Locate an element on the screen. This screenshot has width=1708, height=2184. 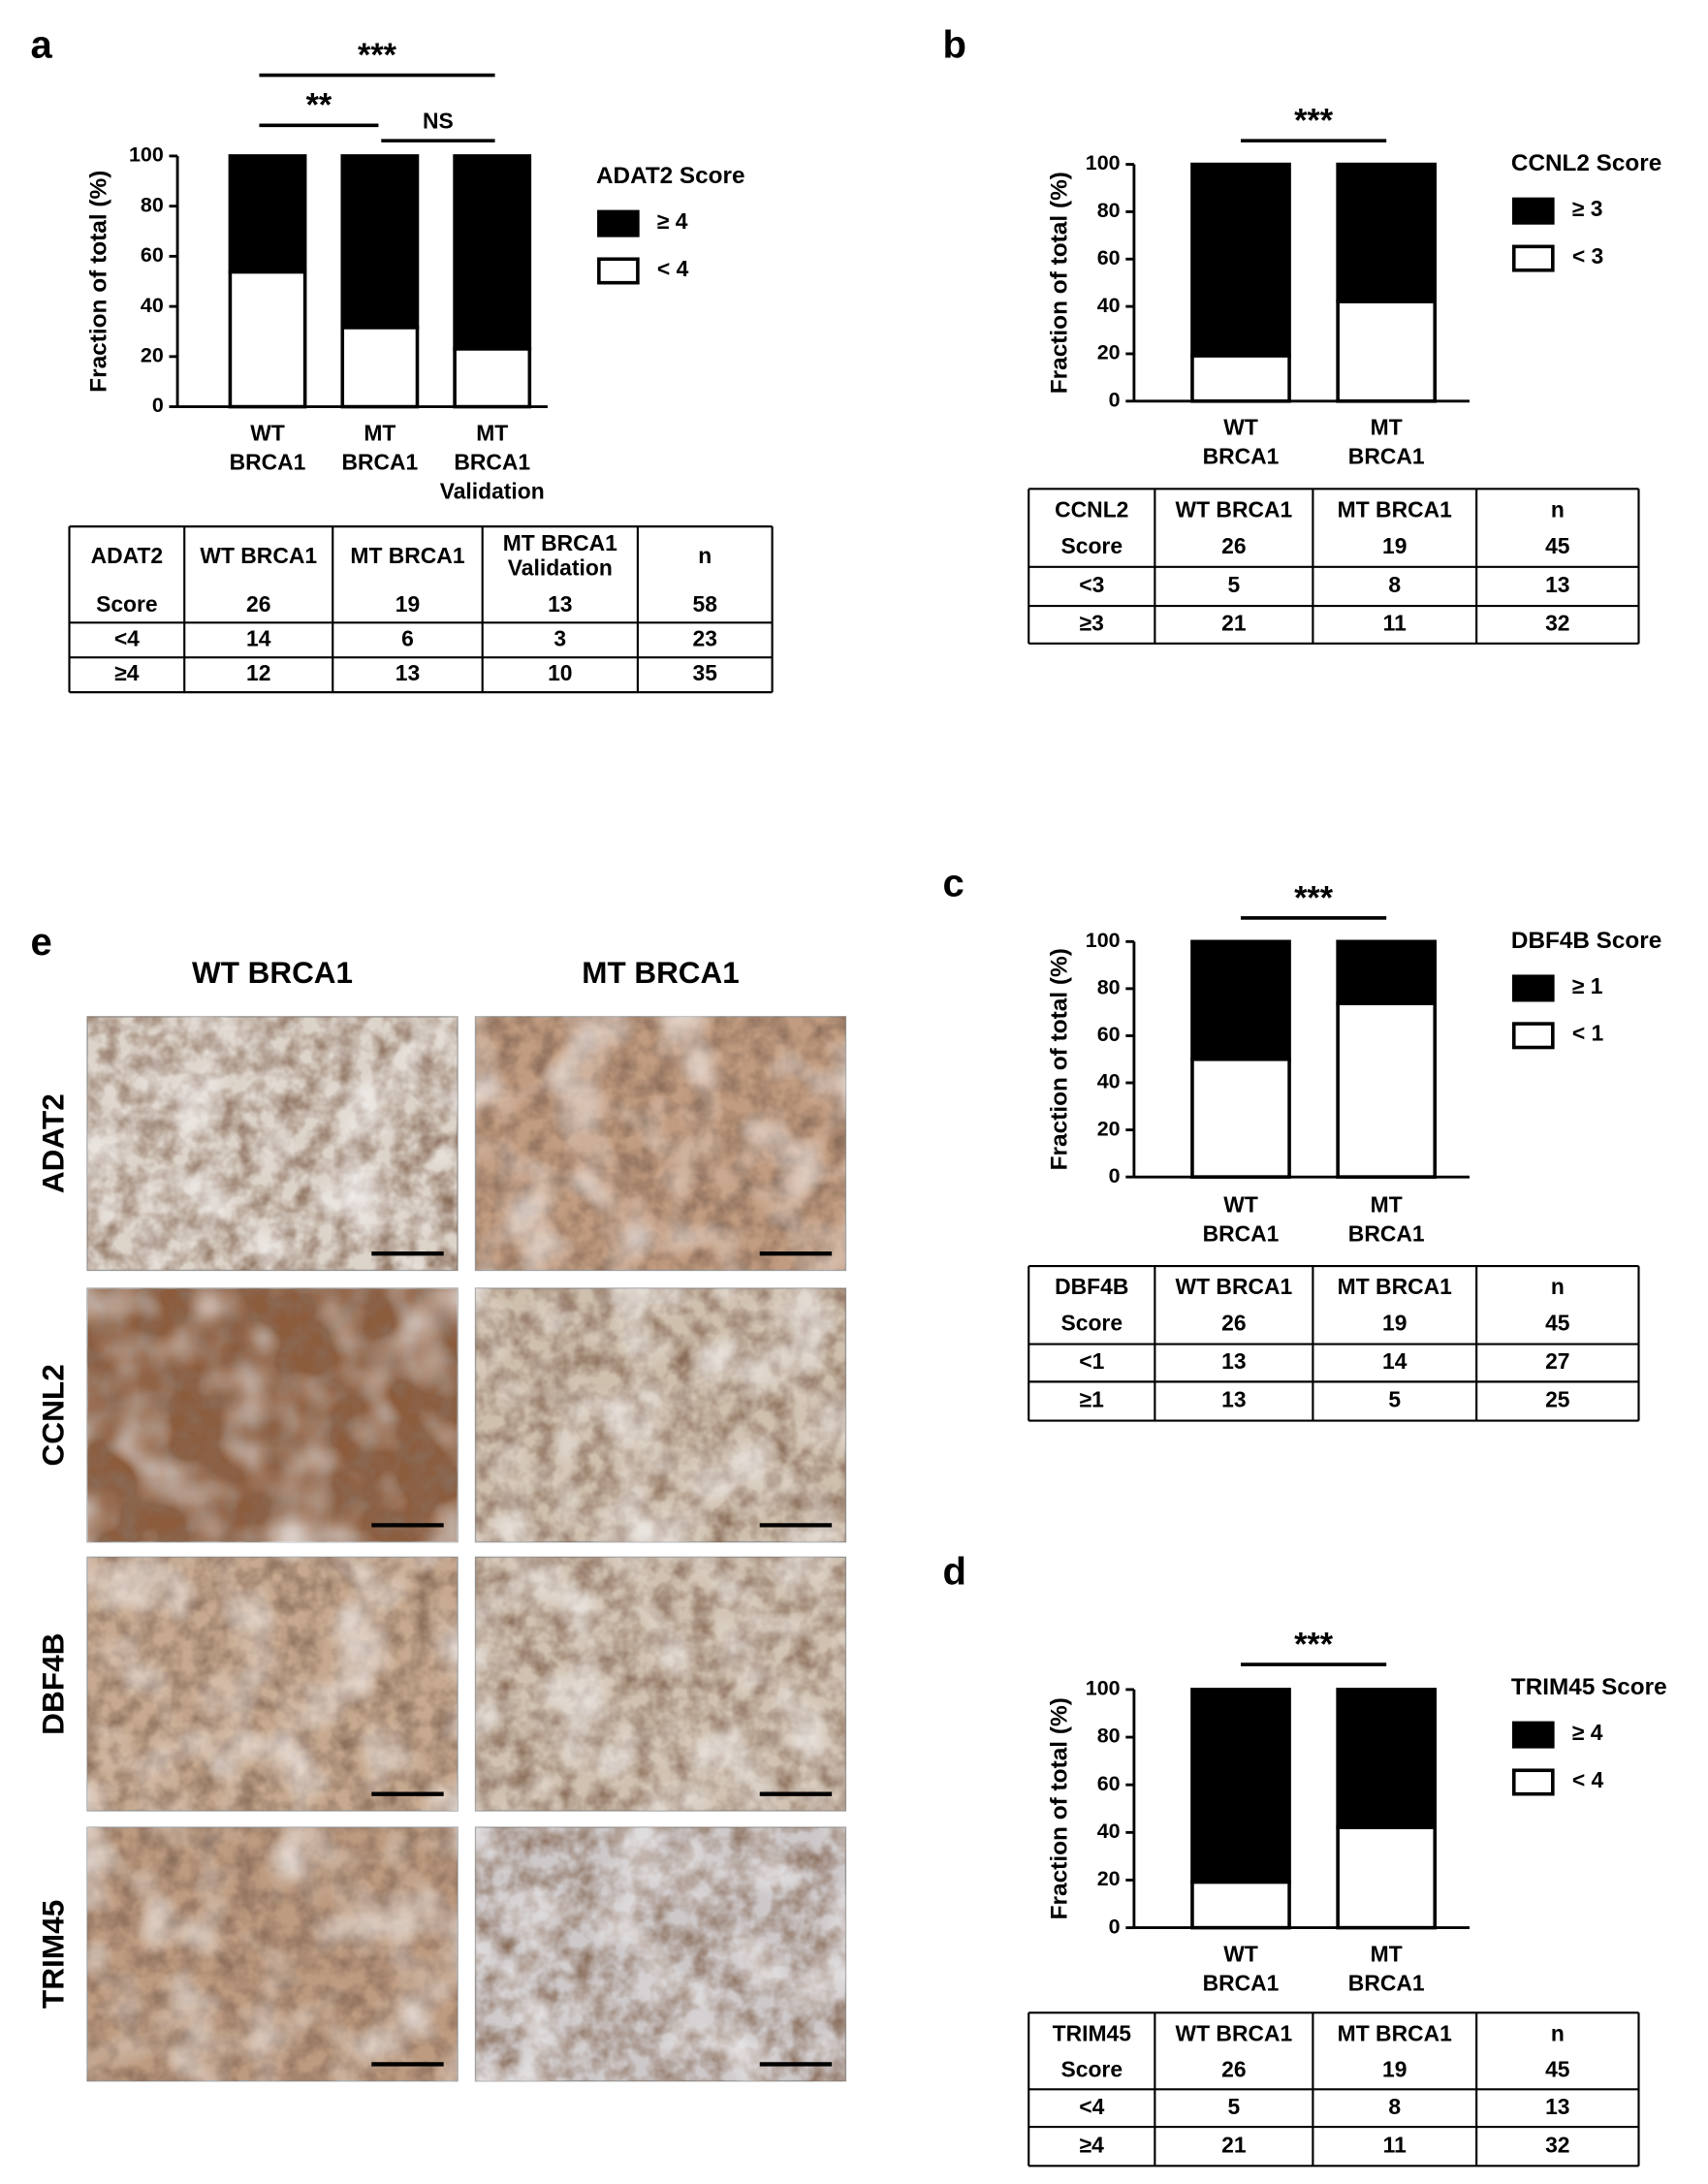
legend-title: TRIM45 Score is located at coordinates (1589, 1687).